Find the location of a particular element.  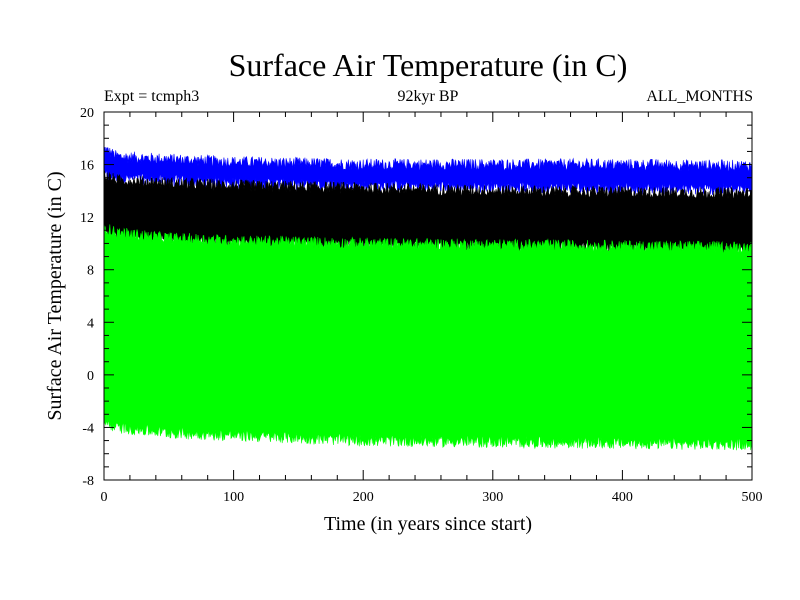

y-axis-label: Surface Air Temperature (in C) is located at coordinates (55, 295).